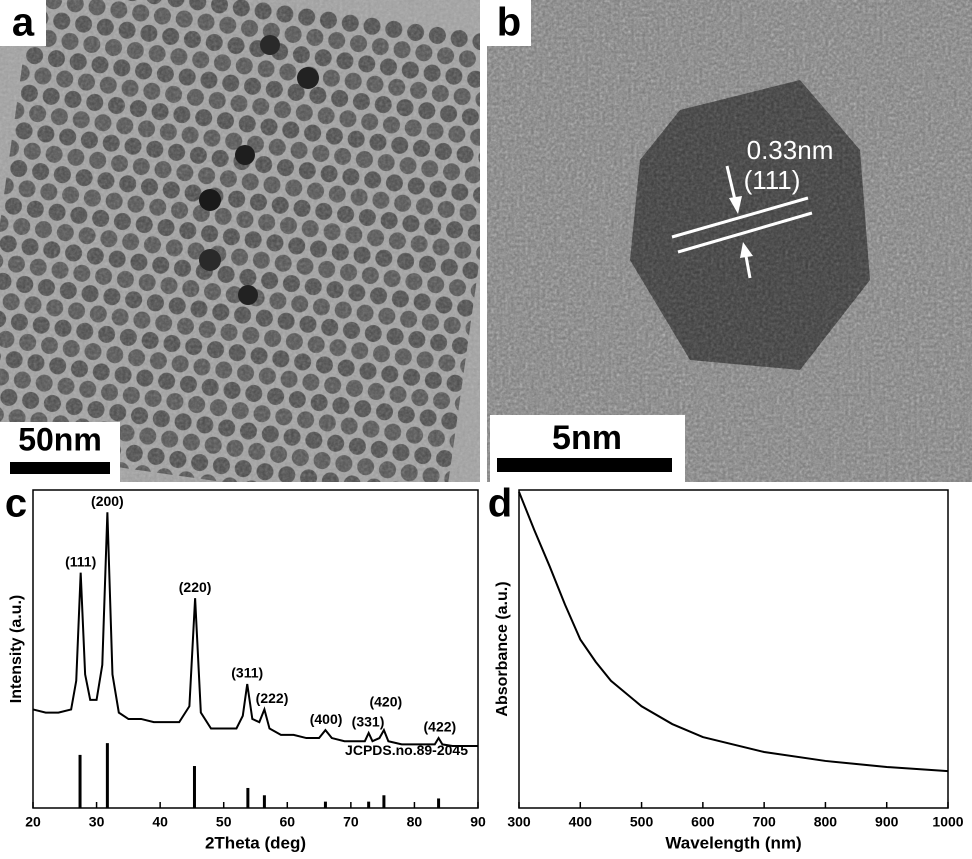 This screenshot has width=972, height=859. Describe the element at coordinates (642, 822) in the screenshot. I see `x-tick-label: 500` at that location.